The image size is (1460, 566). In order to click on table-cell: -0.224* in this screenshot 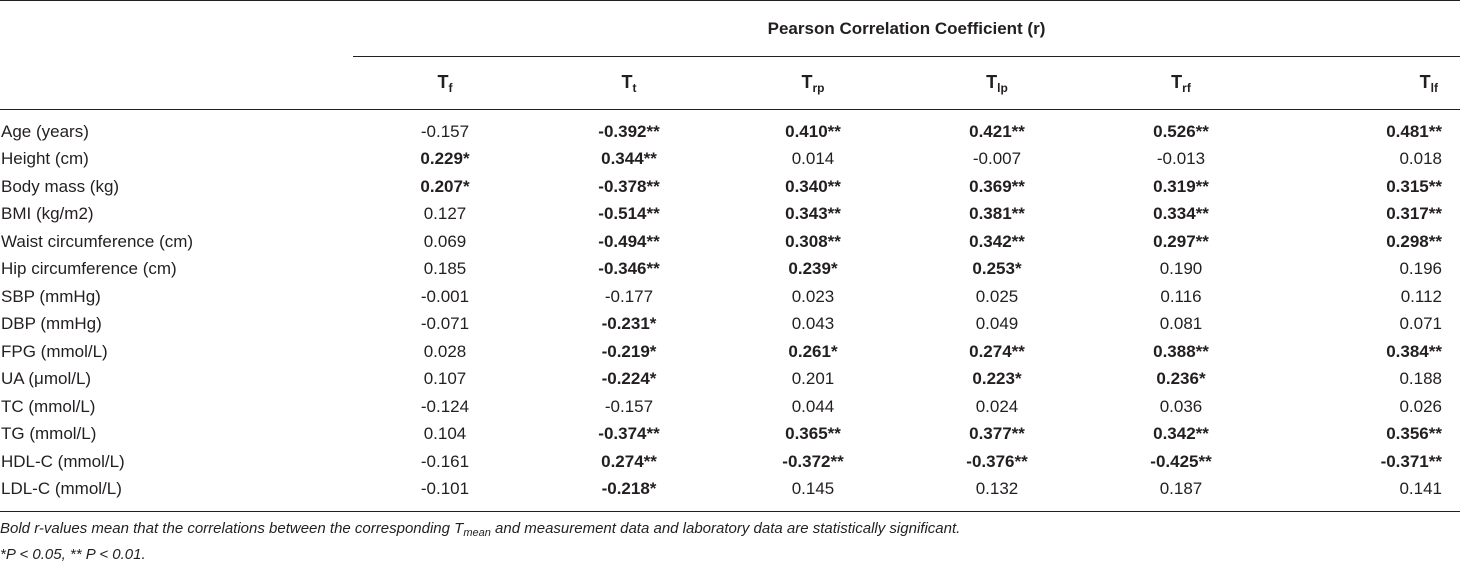, I will do `click(629, 379)`.